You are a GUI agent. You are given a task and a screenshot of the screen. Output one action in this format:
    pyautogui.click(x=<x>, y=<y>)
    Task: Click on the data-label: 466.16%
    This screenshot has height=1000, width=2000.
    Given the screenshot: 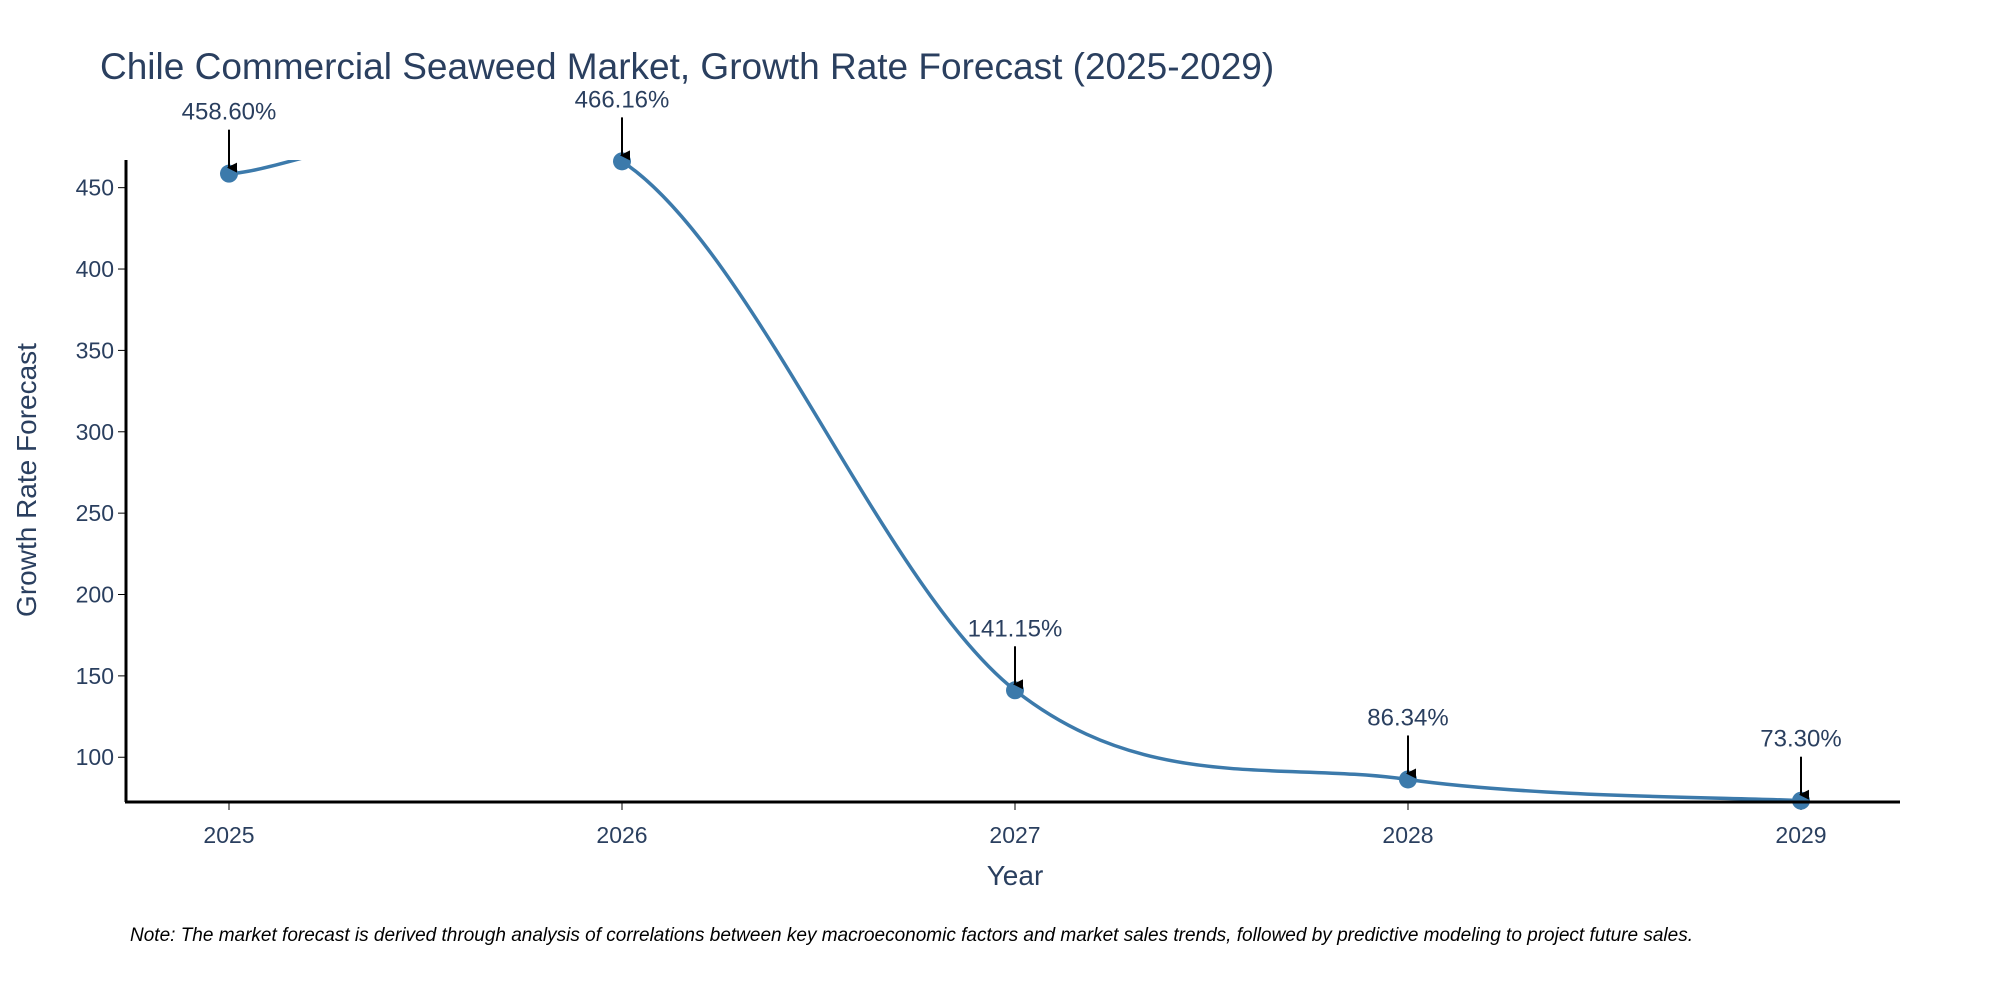 What is the action you would take?
    pyautogui.click(x=622, y=99)
    